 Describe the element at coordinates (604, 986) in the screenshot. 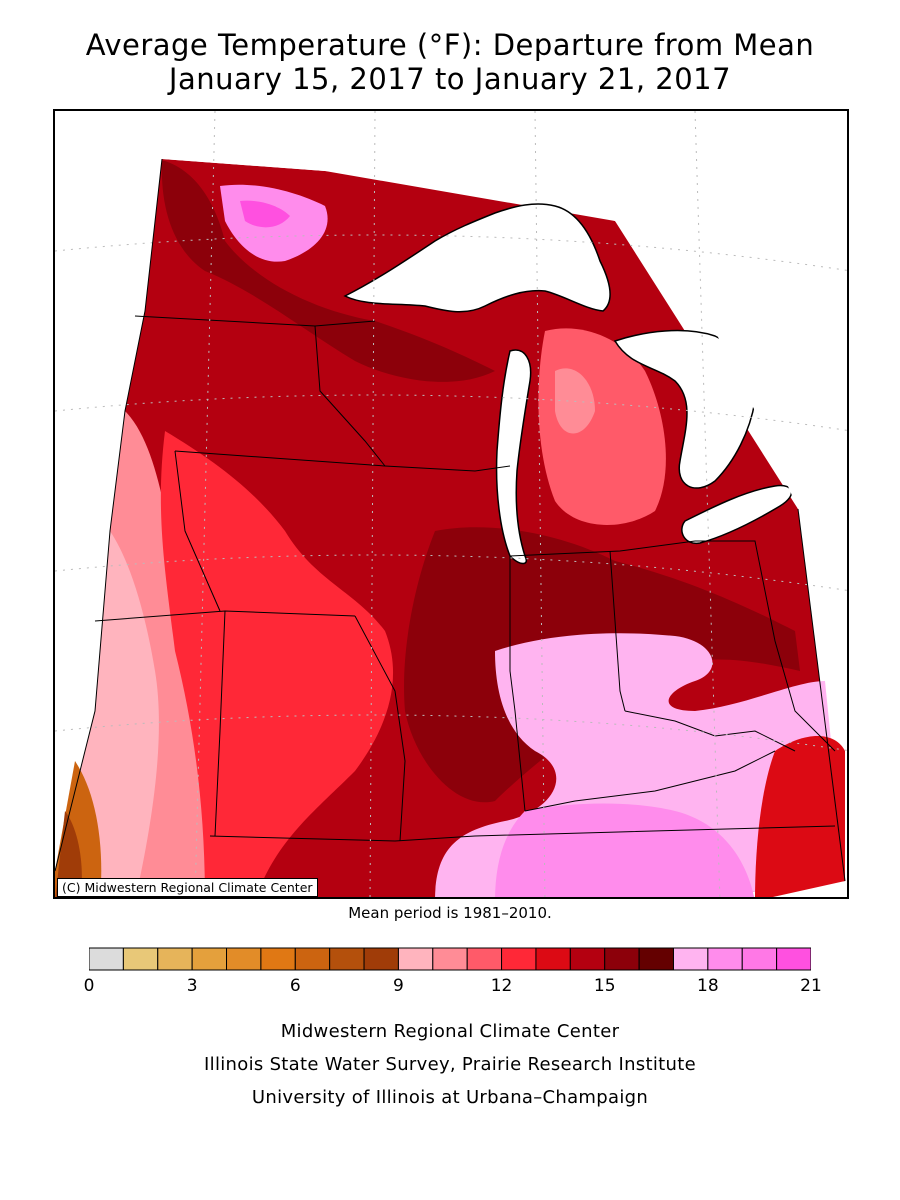

I see `legend-tick-label: 15` at that location.